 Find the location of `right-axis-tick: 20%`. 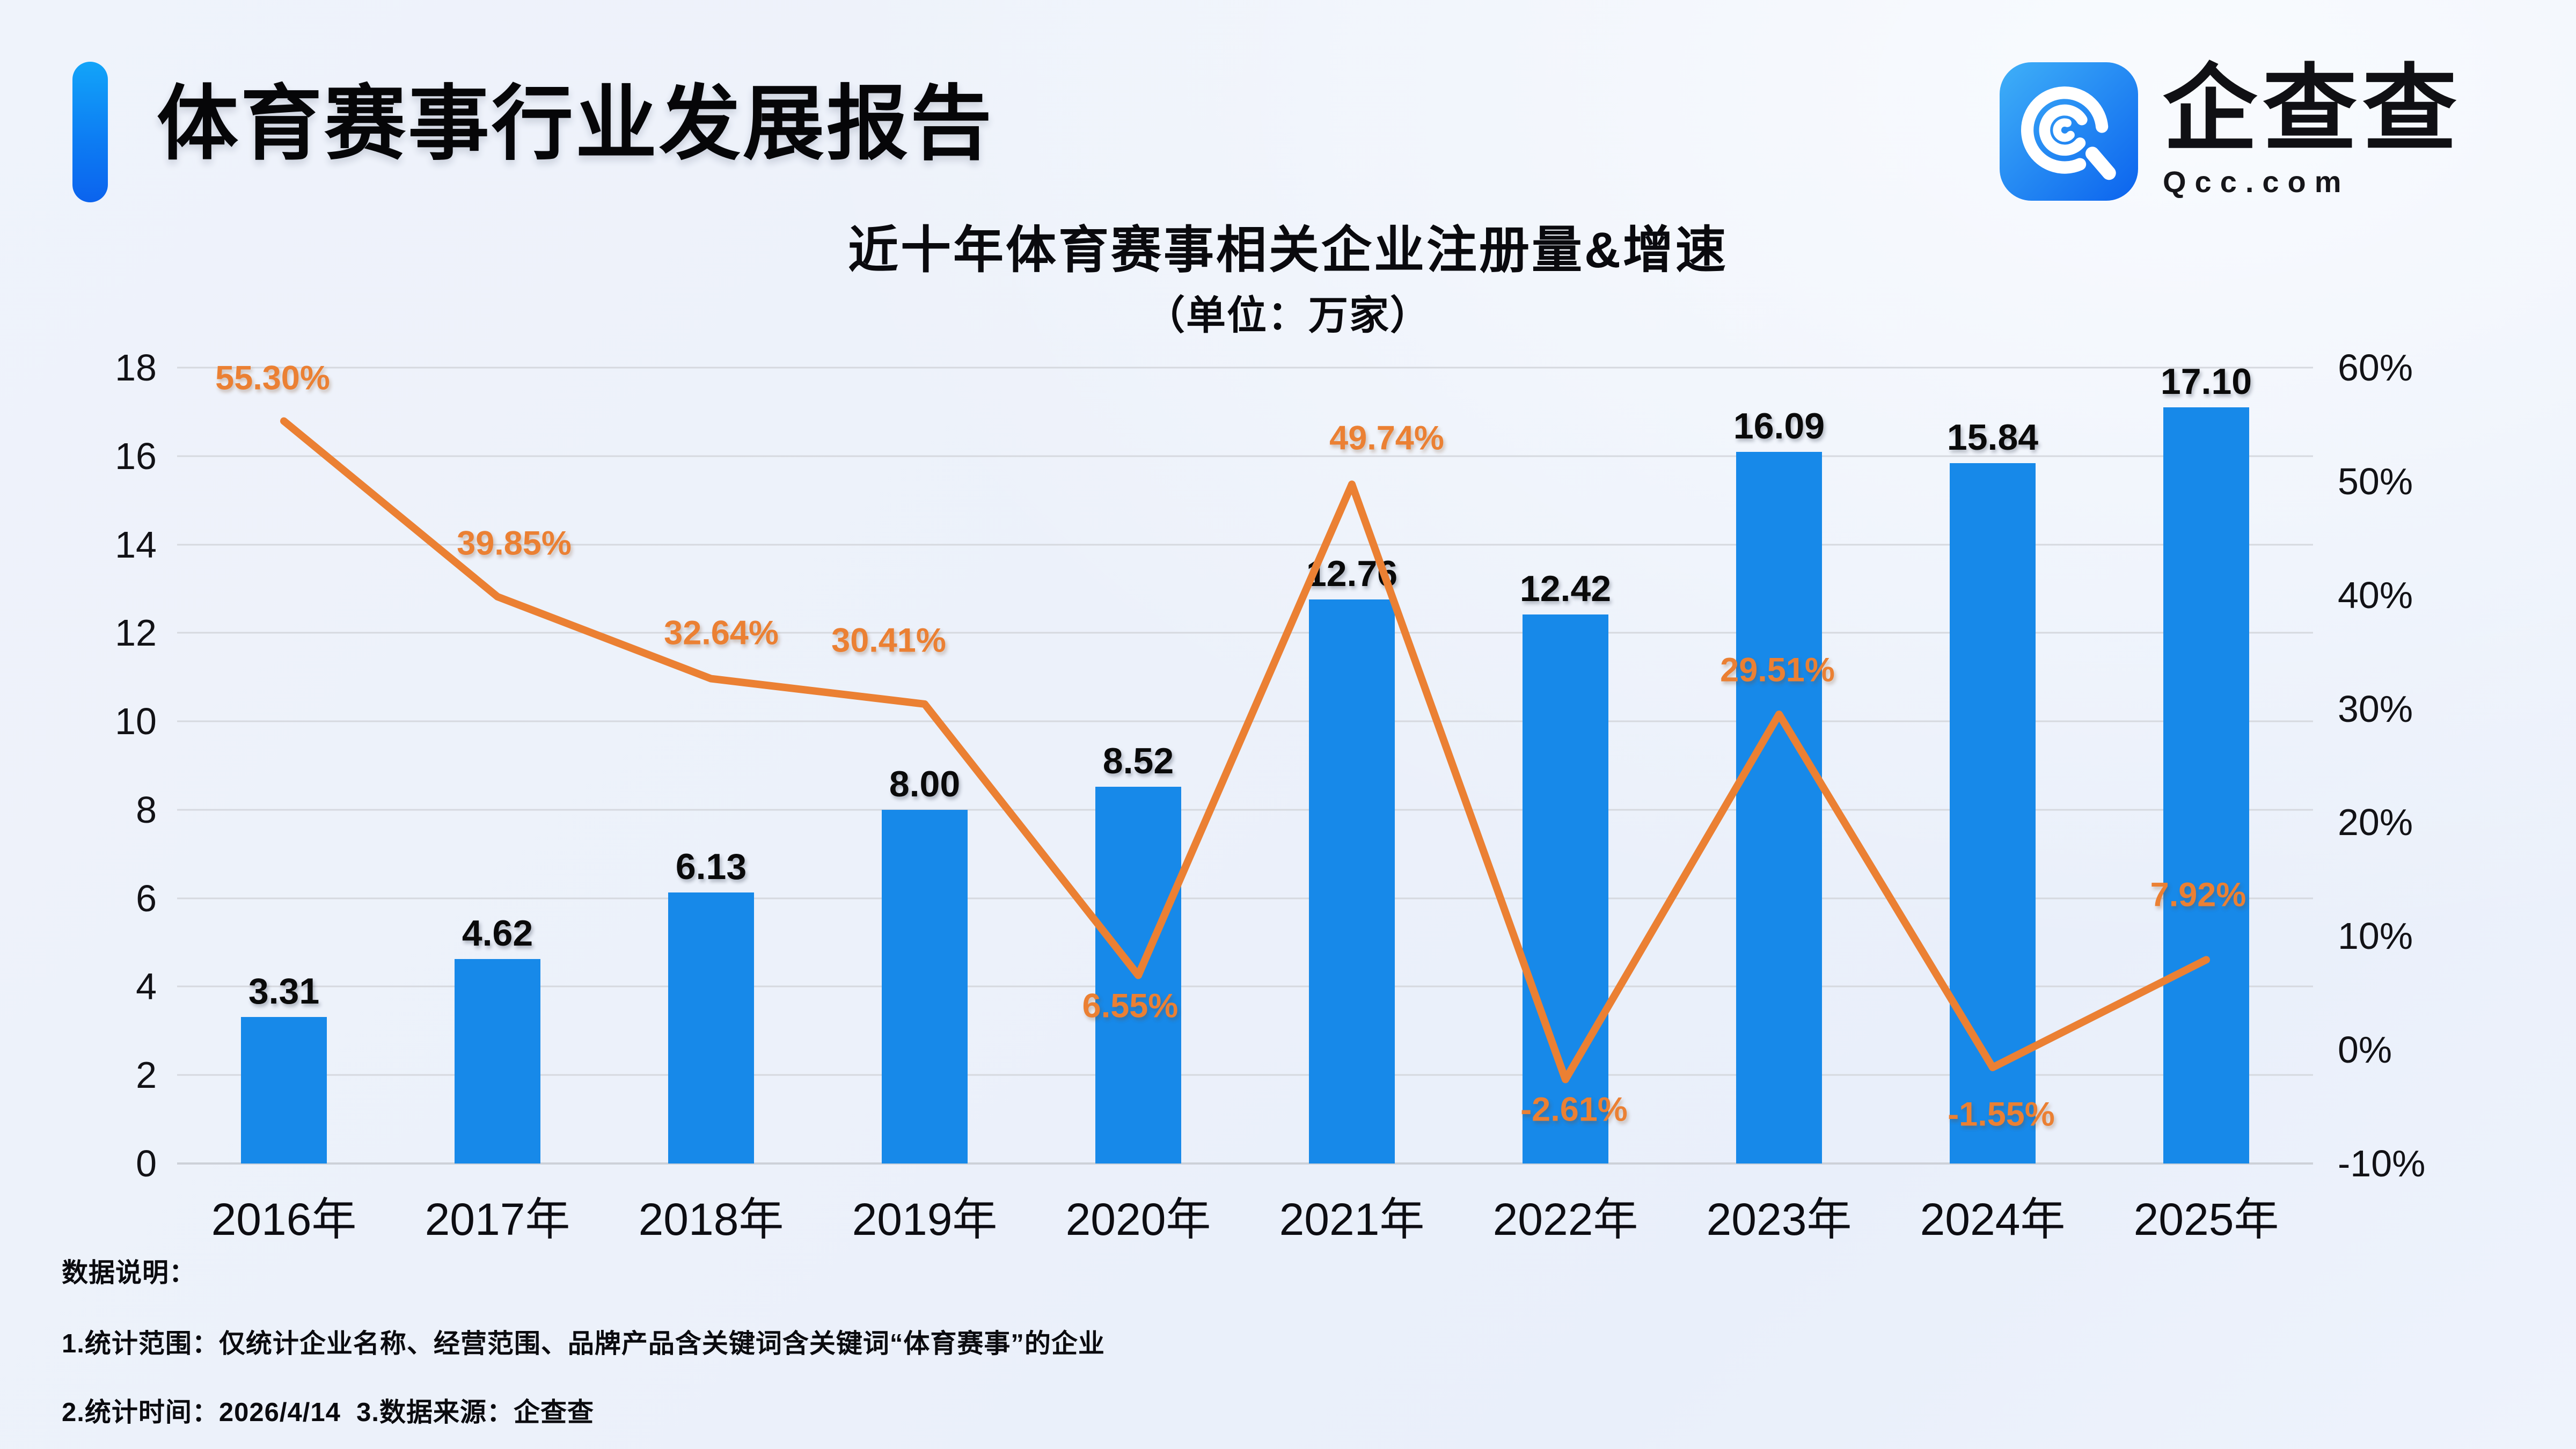

right-axis-tick: 20% is located at coordinates (2375, 822).